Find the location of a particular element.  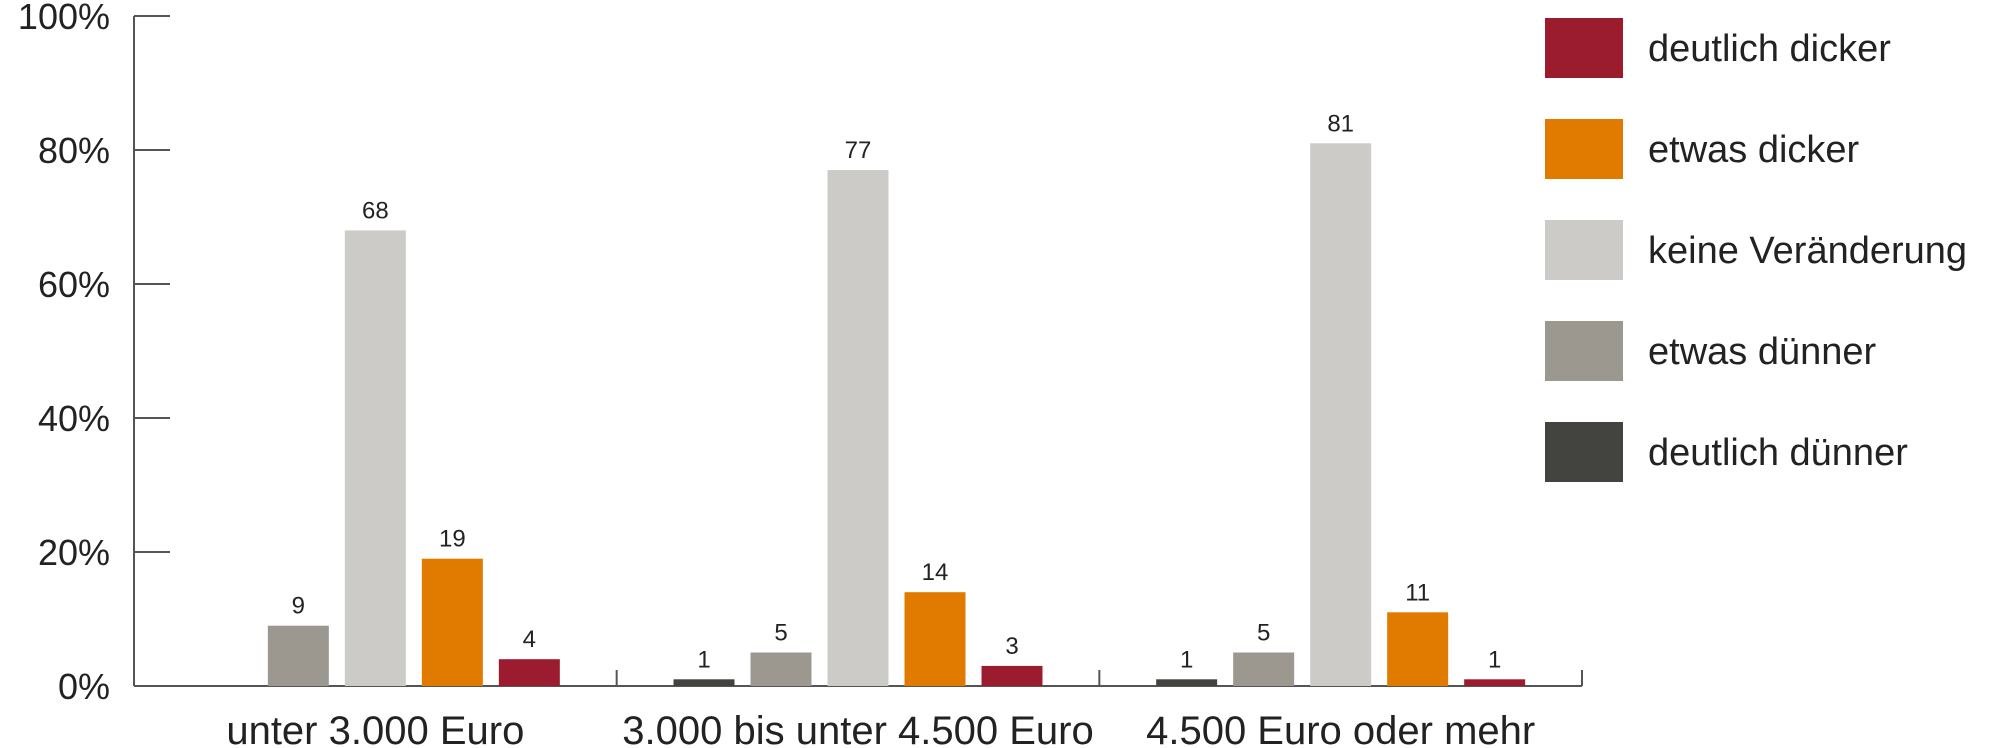

data-label: 77 is located at coordinates (858, 150).